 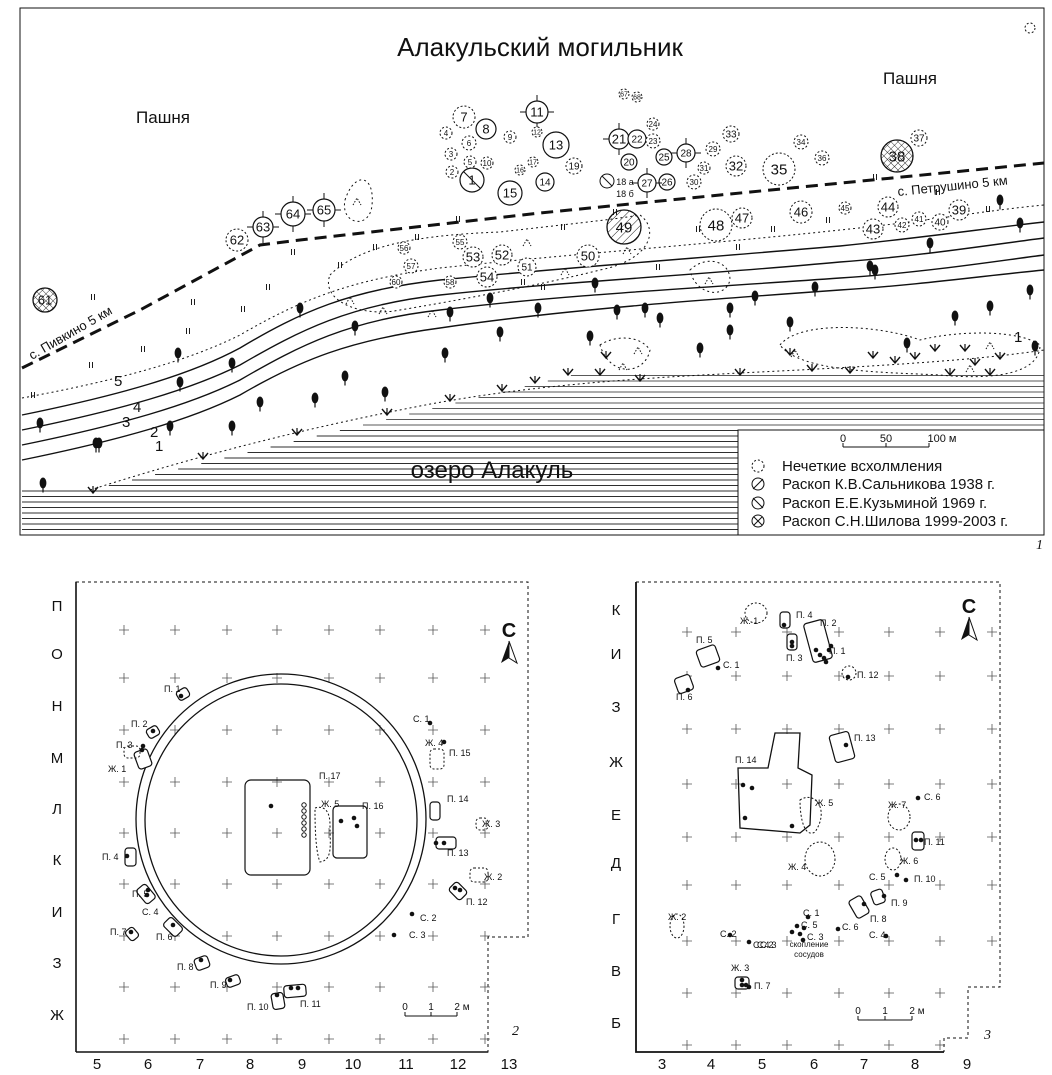 What do you see at coordinates (653, 141) in the screenshot?
I see `kurgan-23: 23` at bounding box center [653, 141].